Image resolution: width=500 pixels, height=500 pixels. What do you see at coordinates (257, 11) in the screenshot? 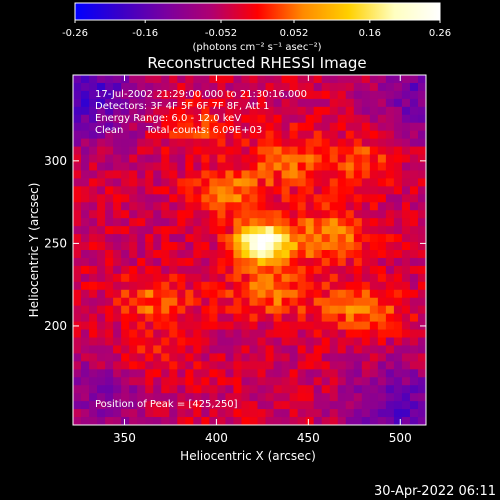
I see `colorbar-gradient` at bounding box center [257, 11].